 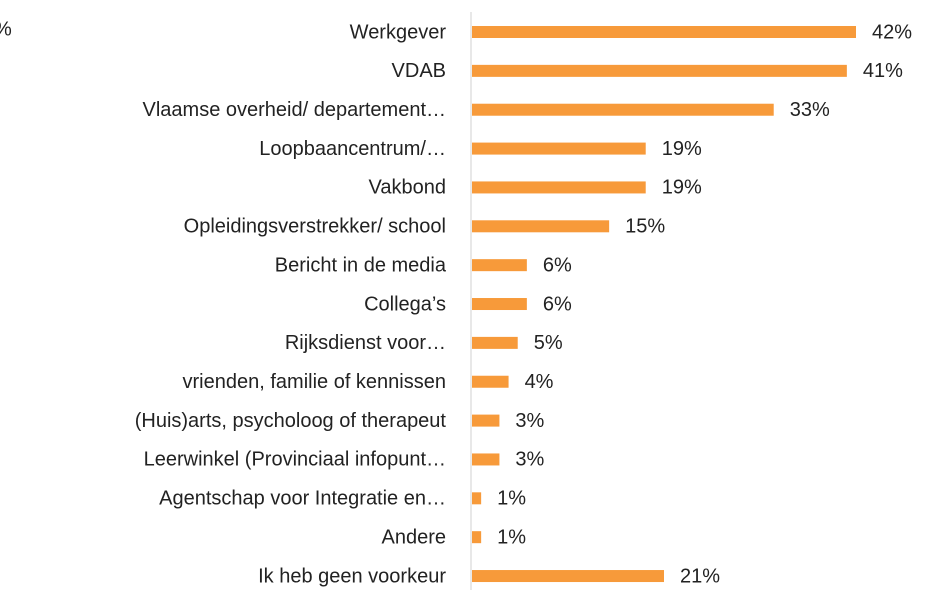 What do you see at coordinates (361, 265) in the screenshot?
I see `category-label: Bericht in de media` at bounding box center [361, 265].